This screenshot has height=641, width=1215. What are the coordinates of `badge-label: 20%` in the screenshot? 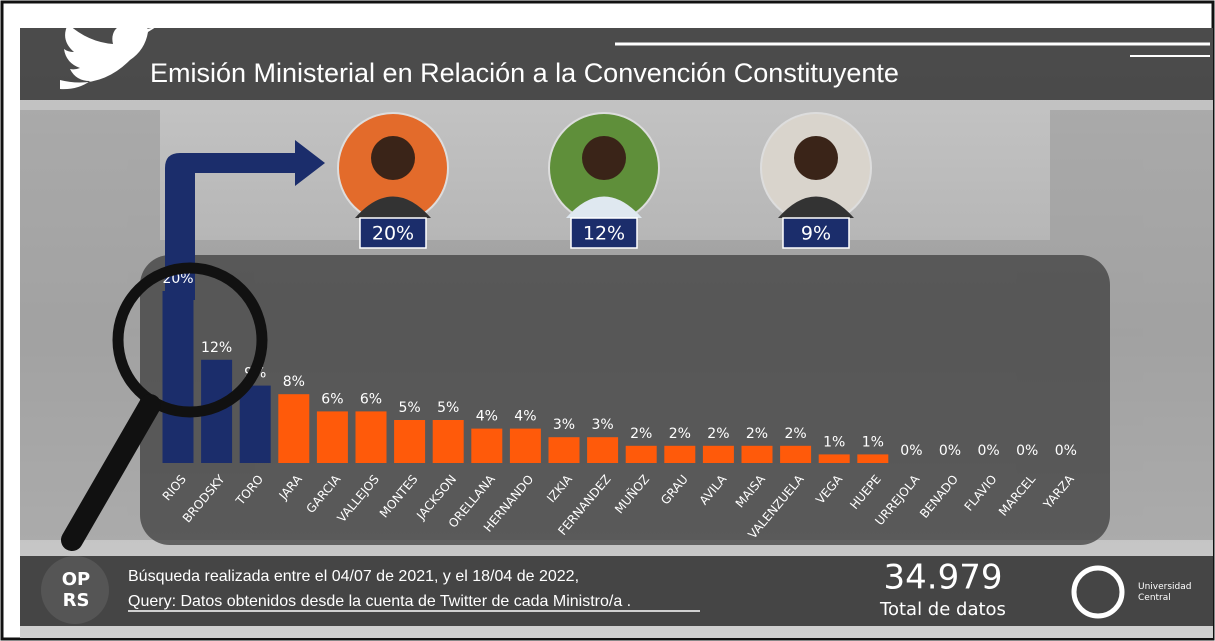 It's located at (393, 234).